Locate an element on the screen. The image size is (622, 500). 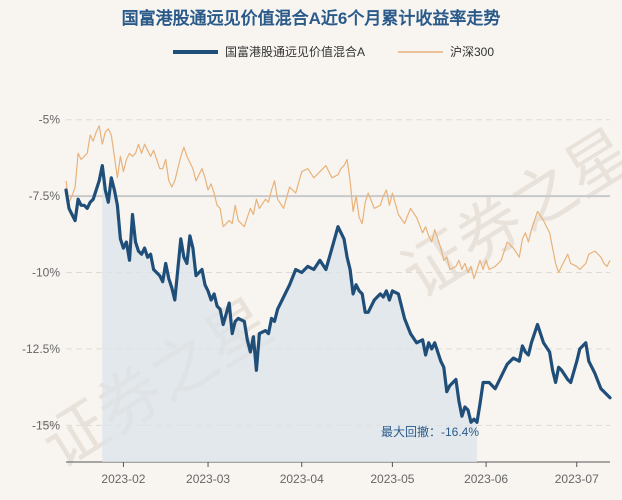
x-tick-label: 2023-03 is located at coordinates (208, 479).